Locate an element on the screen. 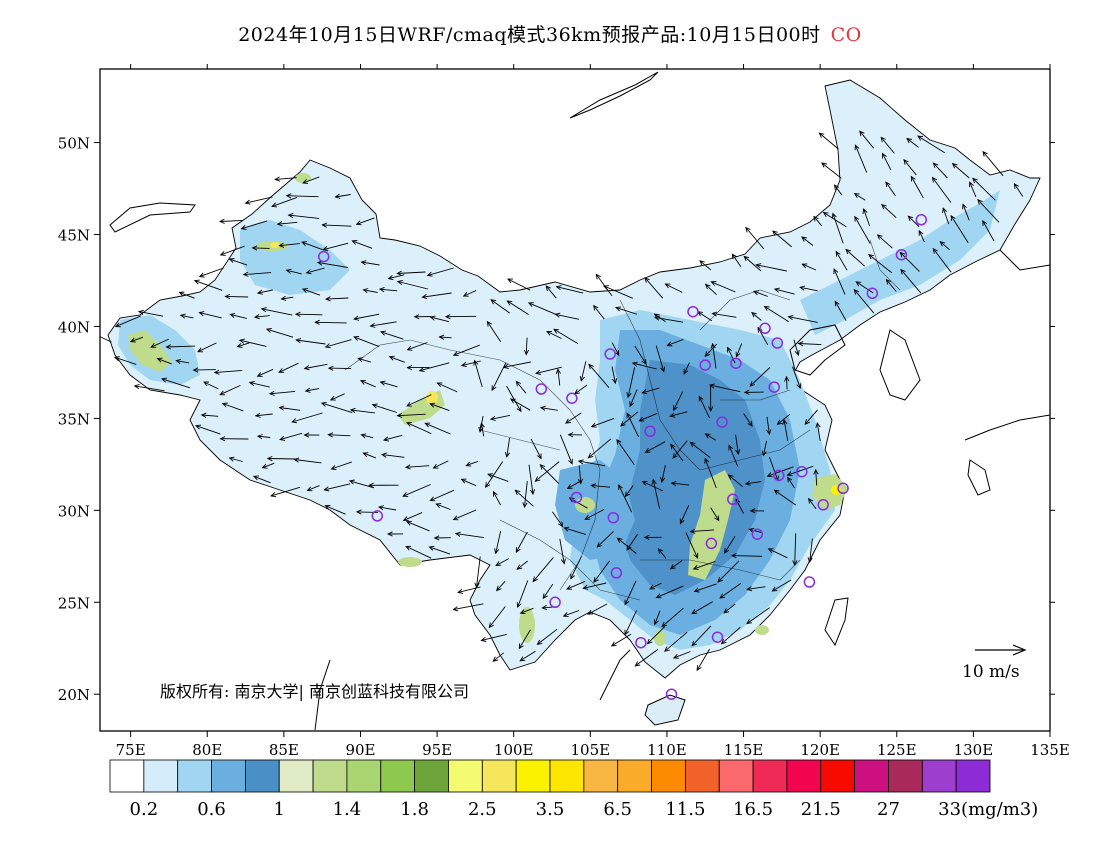 The height and width of the screenshot is (850, 1100). x-tick-label: 75E is located at coordinates (131, 750).